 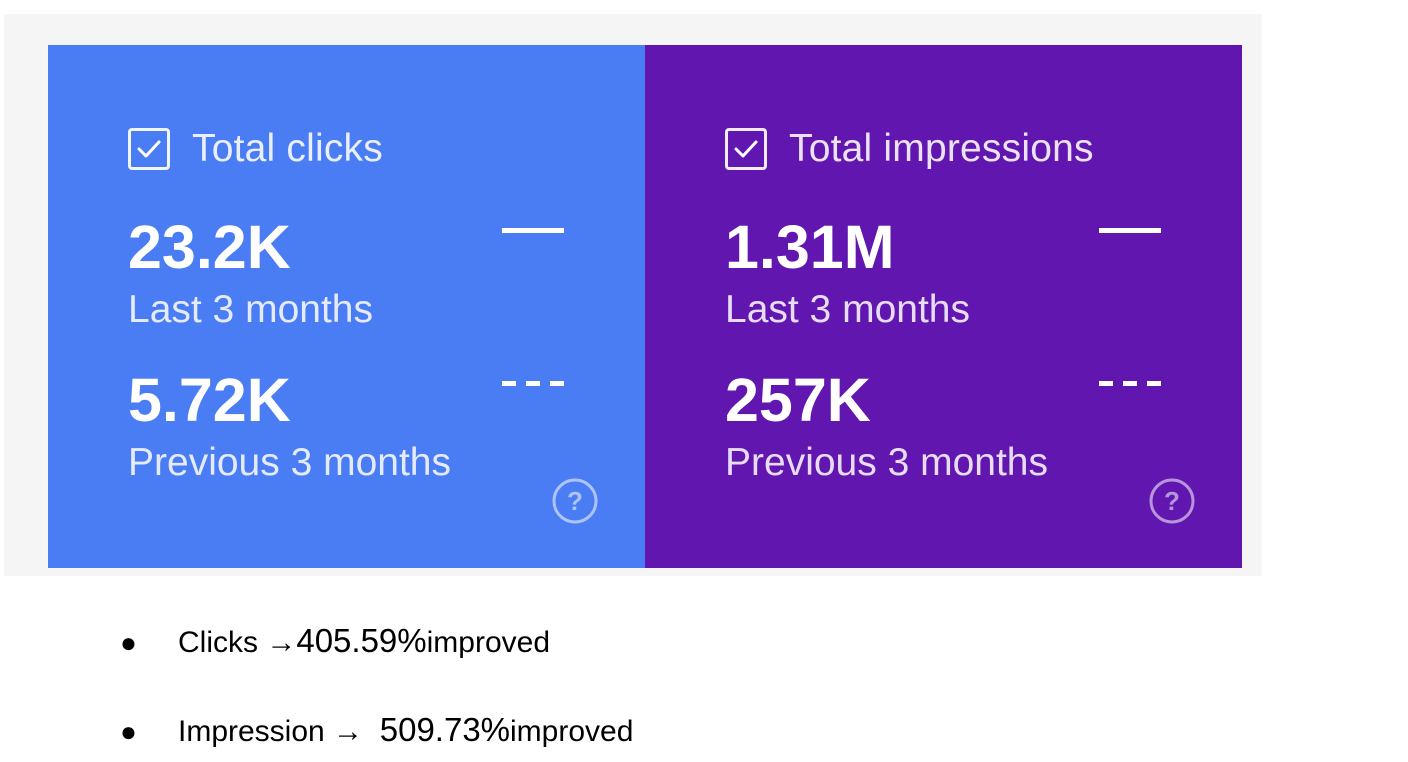 I want to click on bullet-percent: 405.59%, so click(x=361, y=640).